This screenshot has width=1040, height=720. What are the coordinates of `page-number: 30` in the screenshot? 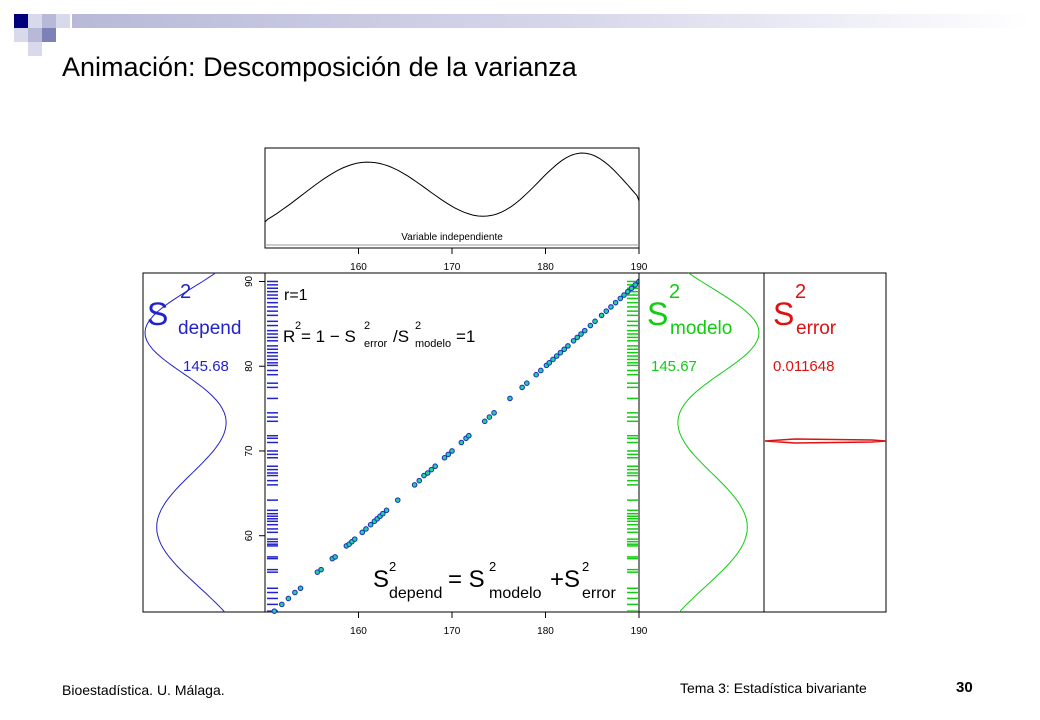 It's located at (964, 687).